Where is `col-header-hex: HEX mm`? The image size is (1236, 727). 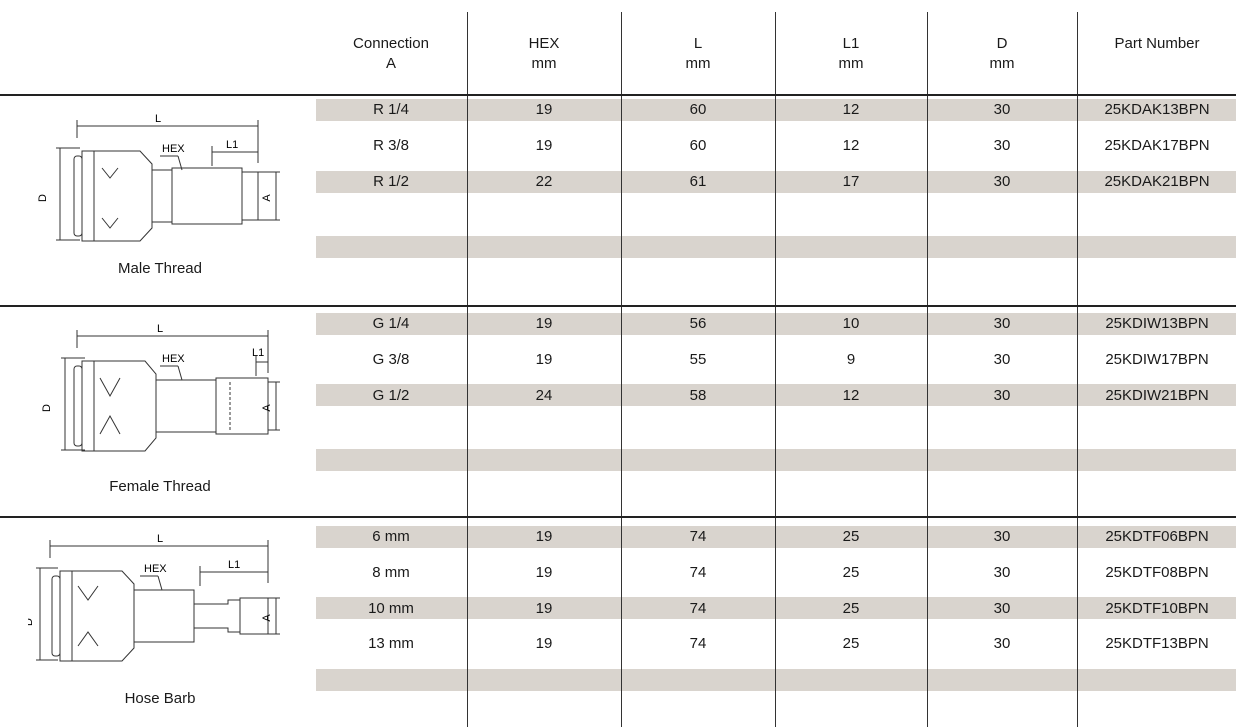
col-header-hex: HEX mm is located at coordinates (544, 53).